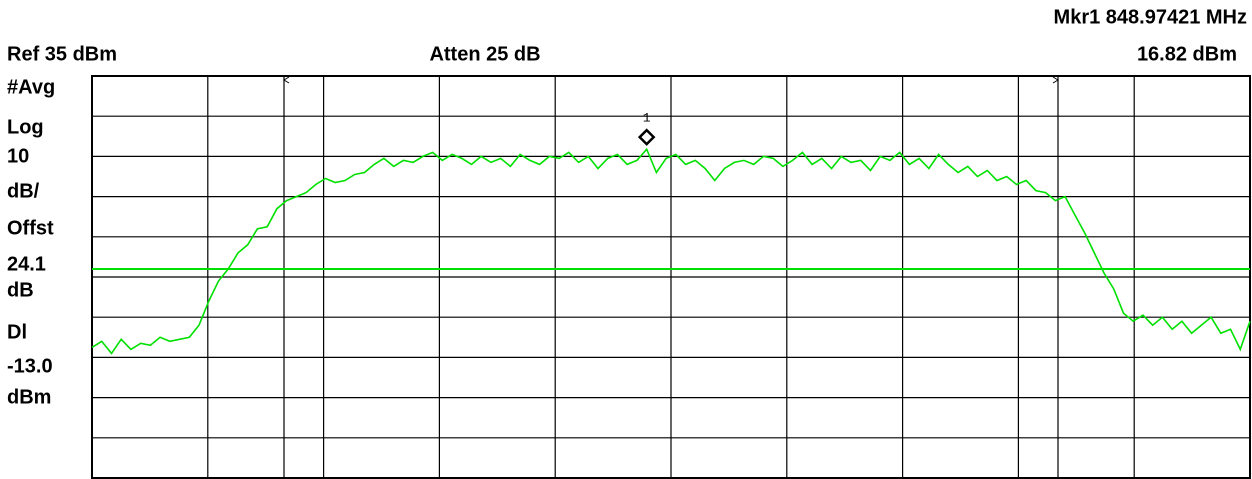 The image size is (1252, 479). Describe the element at coordinates (1150, 17) in the screenshot. I see `marker-readout: Mkr1 848.97421 MHz` at that location.